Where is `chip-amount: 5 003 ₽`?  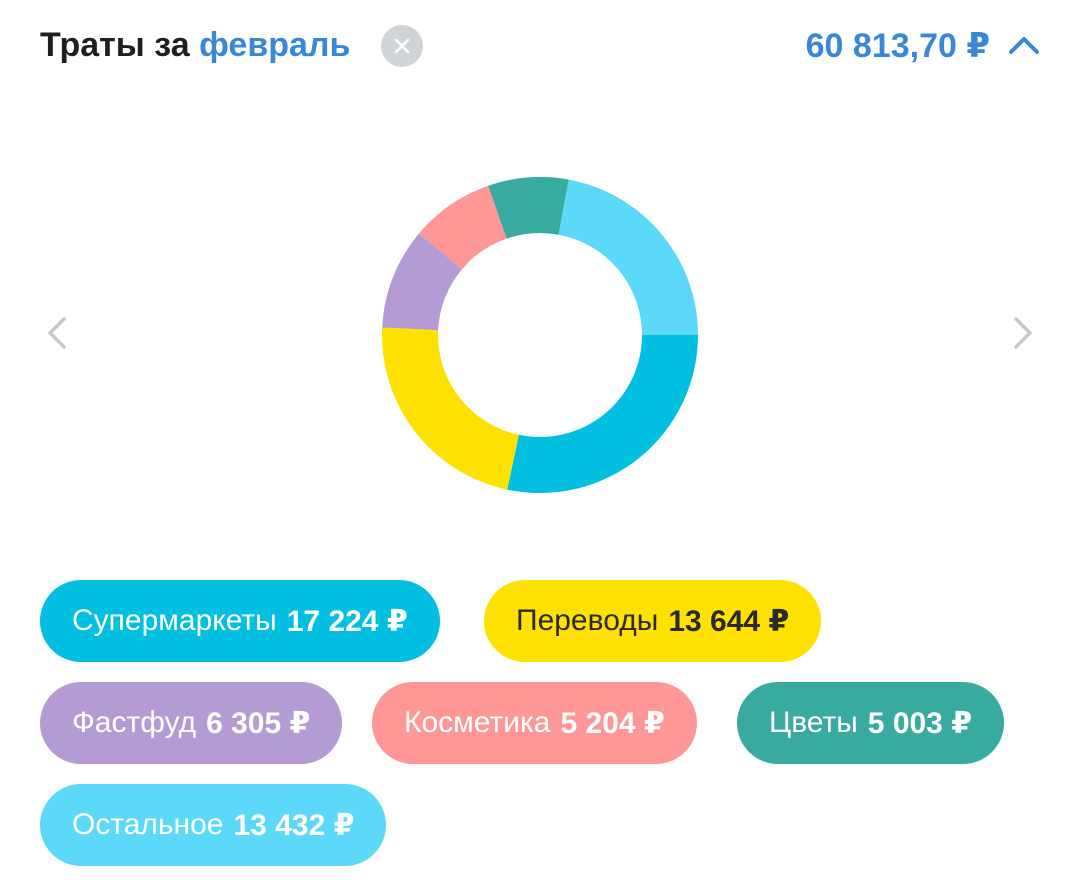
chip-amount: 5 003 ₽ is located at coordinates (920, 723).